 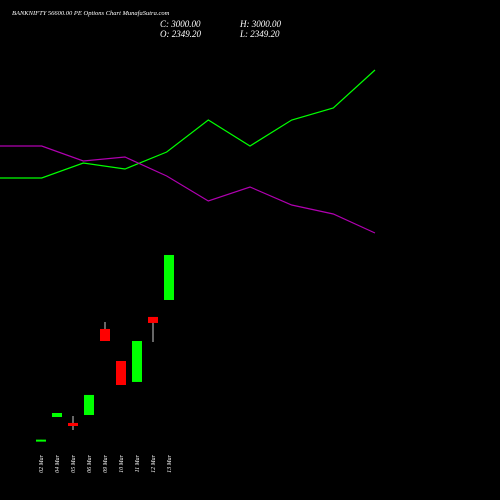 I want to click on low-info: L: 2349.20, so click(x=259, y=34).